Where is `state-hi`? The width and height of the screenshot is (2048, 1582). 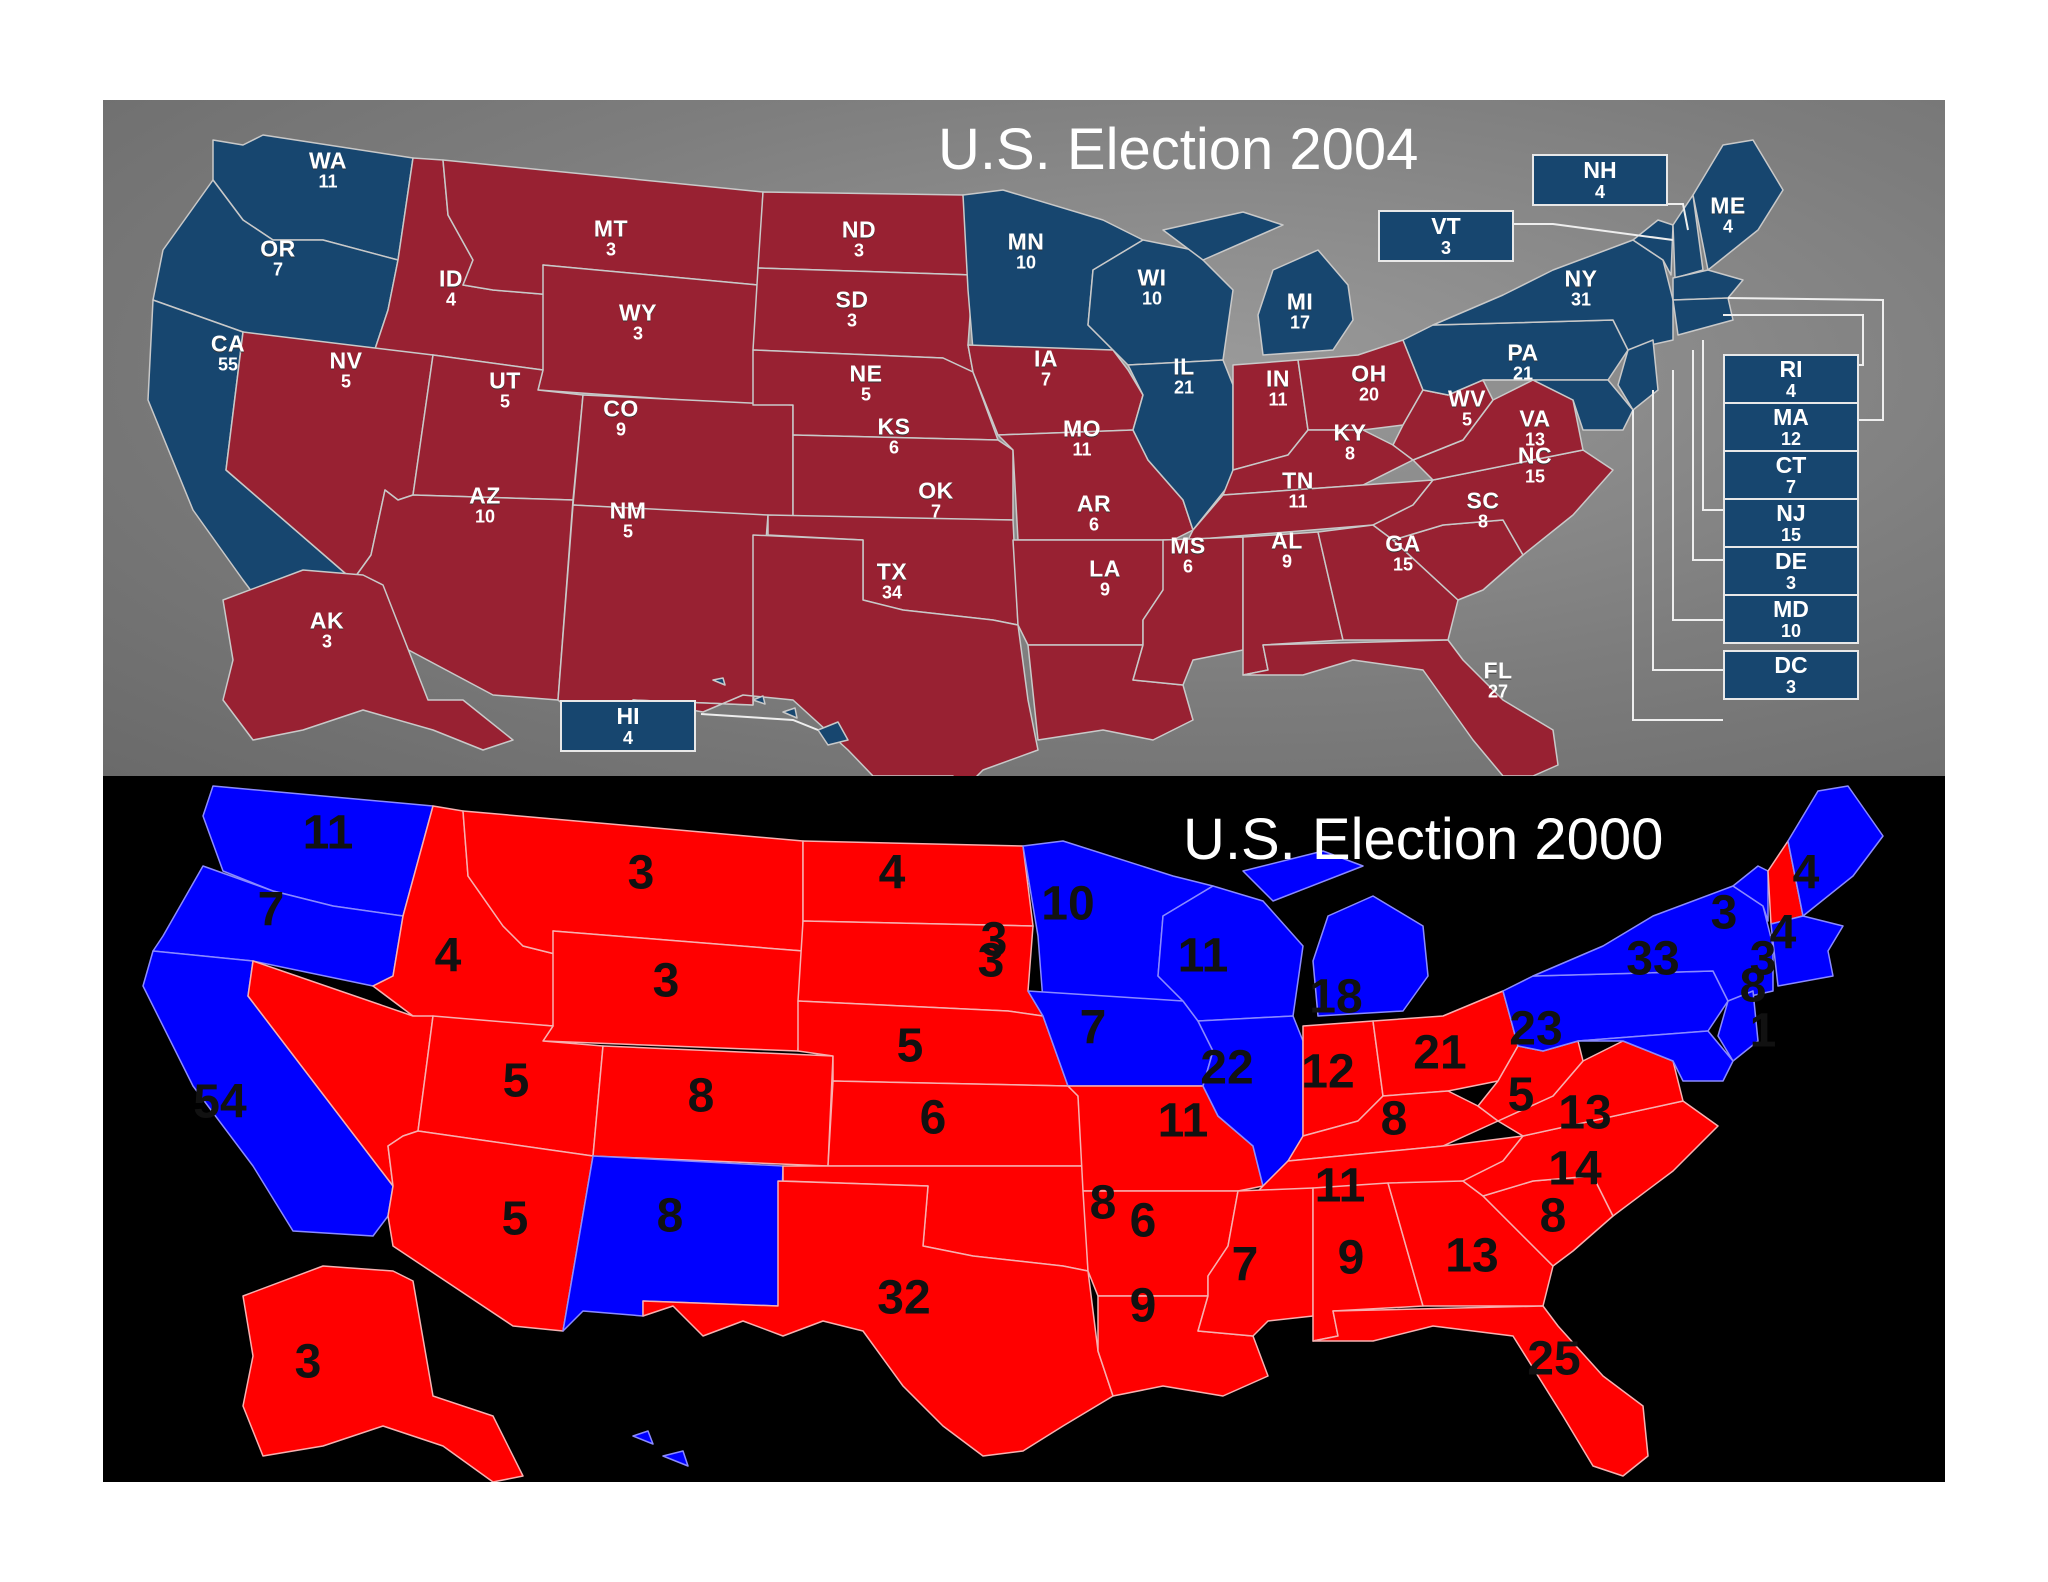
state-hi is located at coordinates (780, 711).